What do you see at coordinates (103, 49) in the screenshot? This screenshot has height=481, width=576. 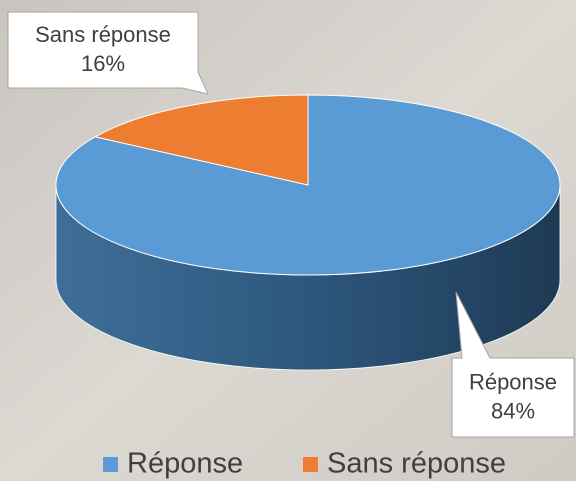 I see `data-label: Sans réponse 16%` at bounding box center [103, 49].